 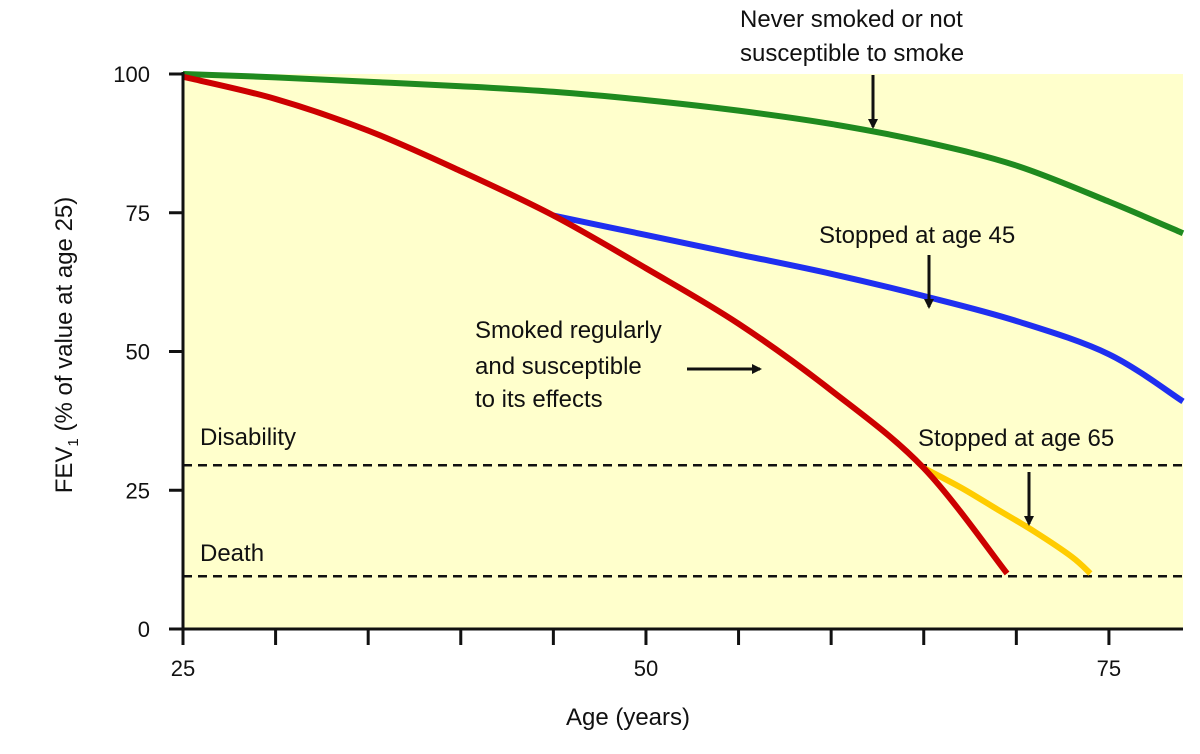 What do you see at coordinates (144, 629) in the screenshot?
I see `y-tick-label: 0` at bounding box center [144, 629].